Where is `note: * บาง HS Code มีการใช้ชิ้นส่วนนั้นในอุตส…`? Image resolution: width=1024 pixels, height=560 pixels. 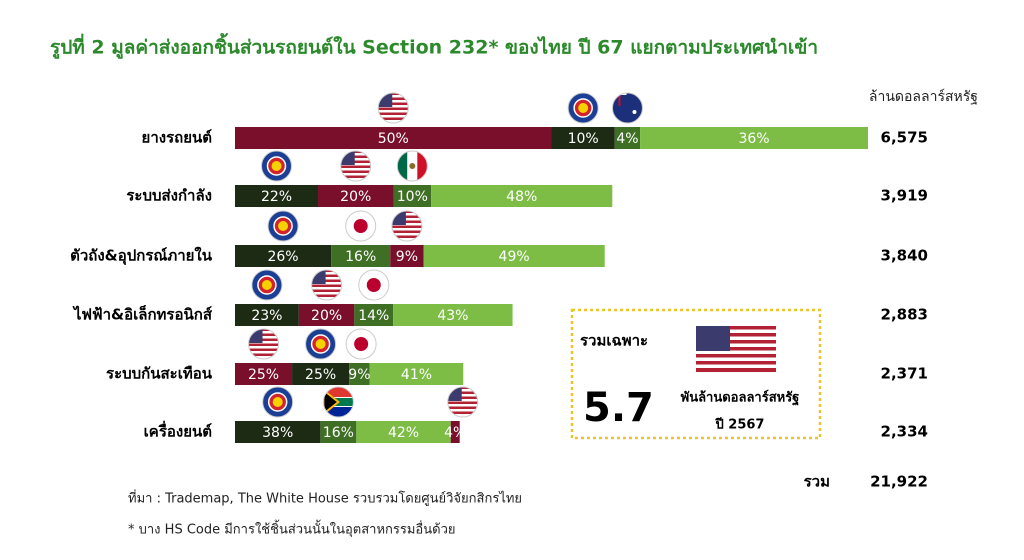 note: * บาง HS Code มีการใช้ชิ้นส่วนนั้นในอุตส… is located at coordinates (291, 529).